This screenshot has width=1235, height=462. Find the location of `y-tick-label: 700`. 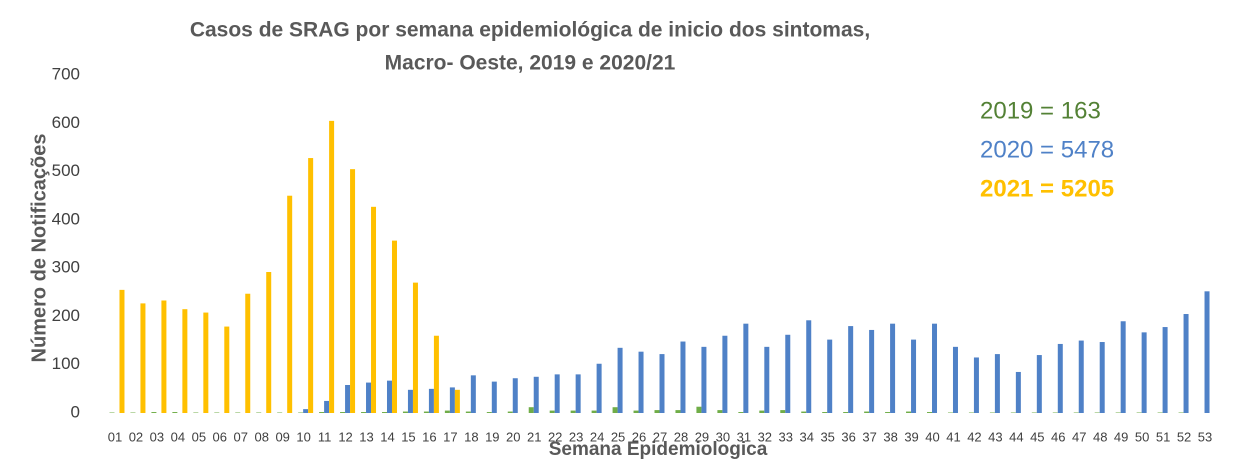

y-tick-label: 700 is located at coordinates (66, 73).